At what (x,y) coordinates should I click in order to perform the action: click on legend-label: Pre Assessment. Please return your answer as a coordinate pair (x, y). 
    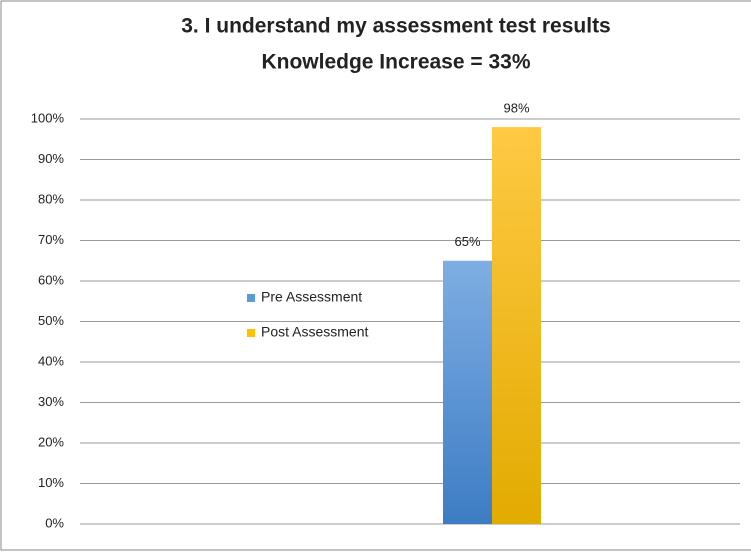
    Looking at the image, I should click on (311, 297).